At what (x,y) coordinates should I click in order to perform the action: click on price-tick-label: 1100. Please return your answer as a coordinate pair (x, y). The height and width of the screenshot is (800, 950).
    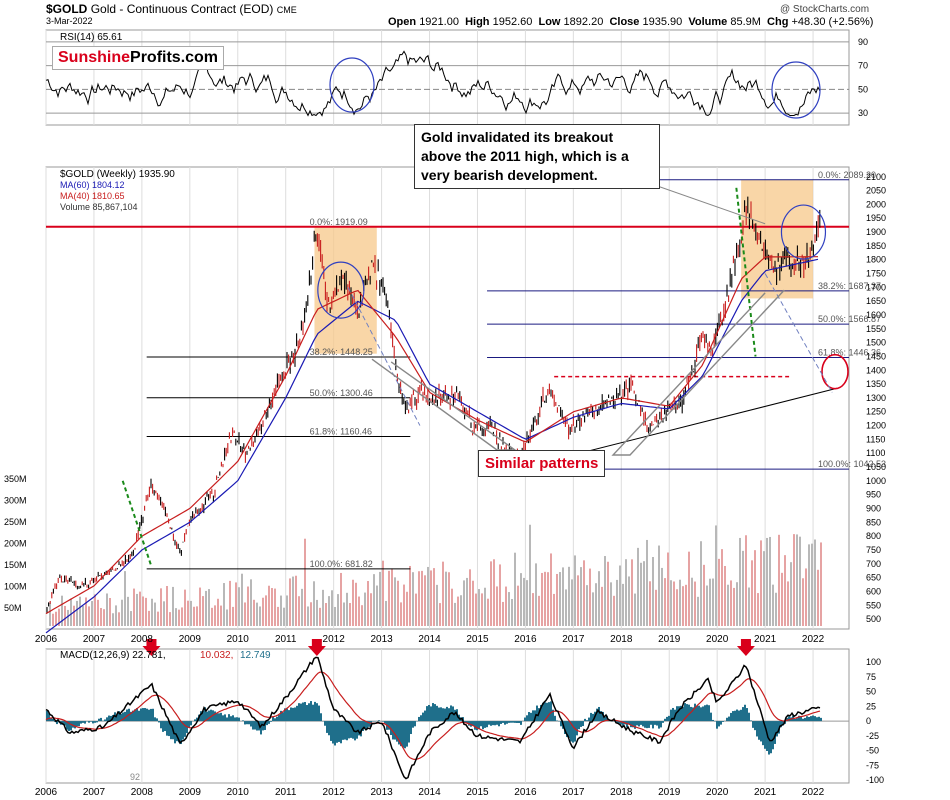
    Looking at the image, I should click on (875, 453).